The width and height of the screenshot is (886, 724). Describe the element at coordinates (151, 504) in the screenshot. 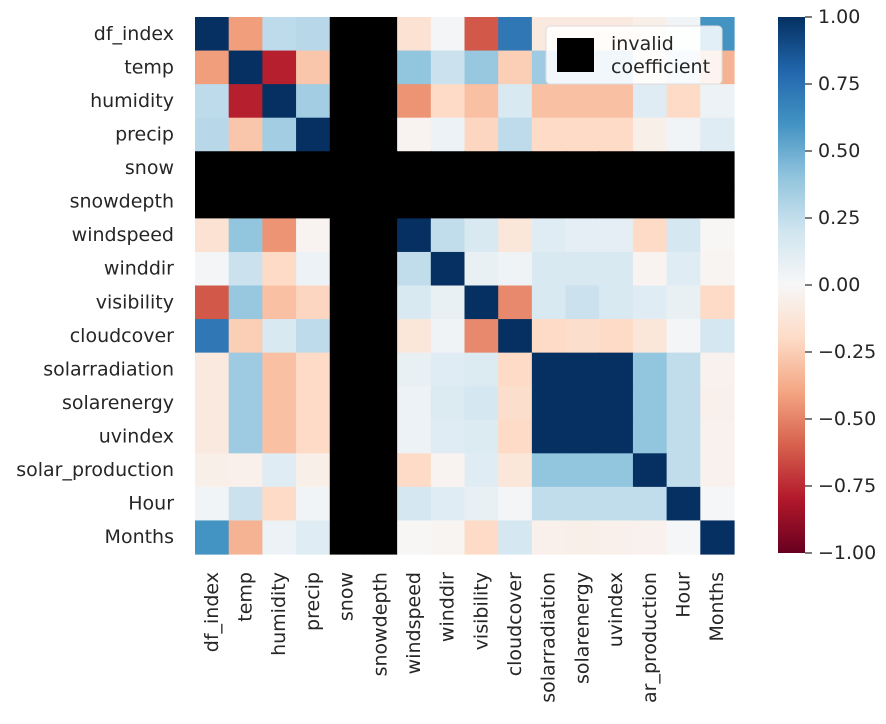

I see `y-tick-label: Hour` at that location.